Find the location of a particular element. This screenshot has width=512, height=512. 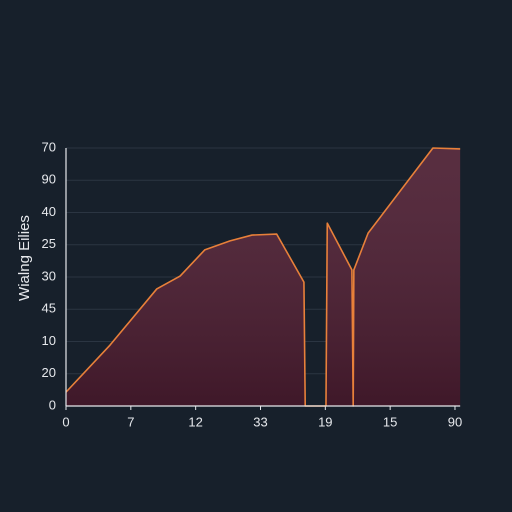

x-tick-label: 0 is located at coordinates (65, 421).